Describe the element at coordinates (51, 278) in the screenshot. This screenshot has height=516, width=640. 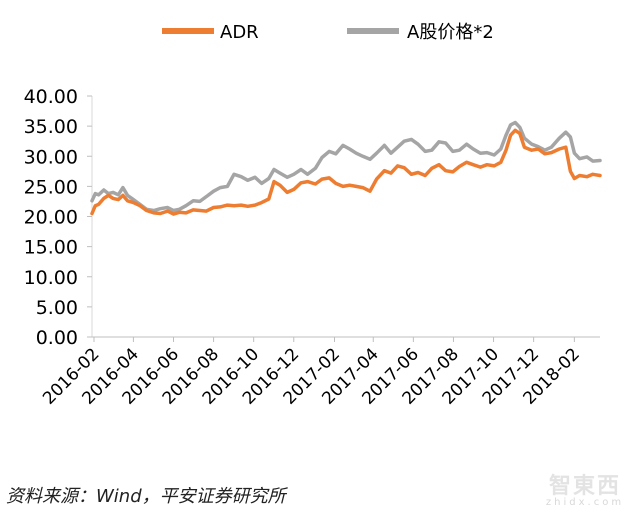
I see `y-tick-label: 10.00` at that location.